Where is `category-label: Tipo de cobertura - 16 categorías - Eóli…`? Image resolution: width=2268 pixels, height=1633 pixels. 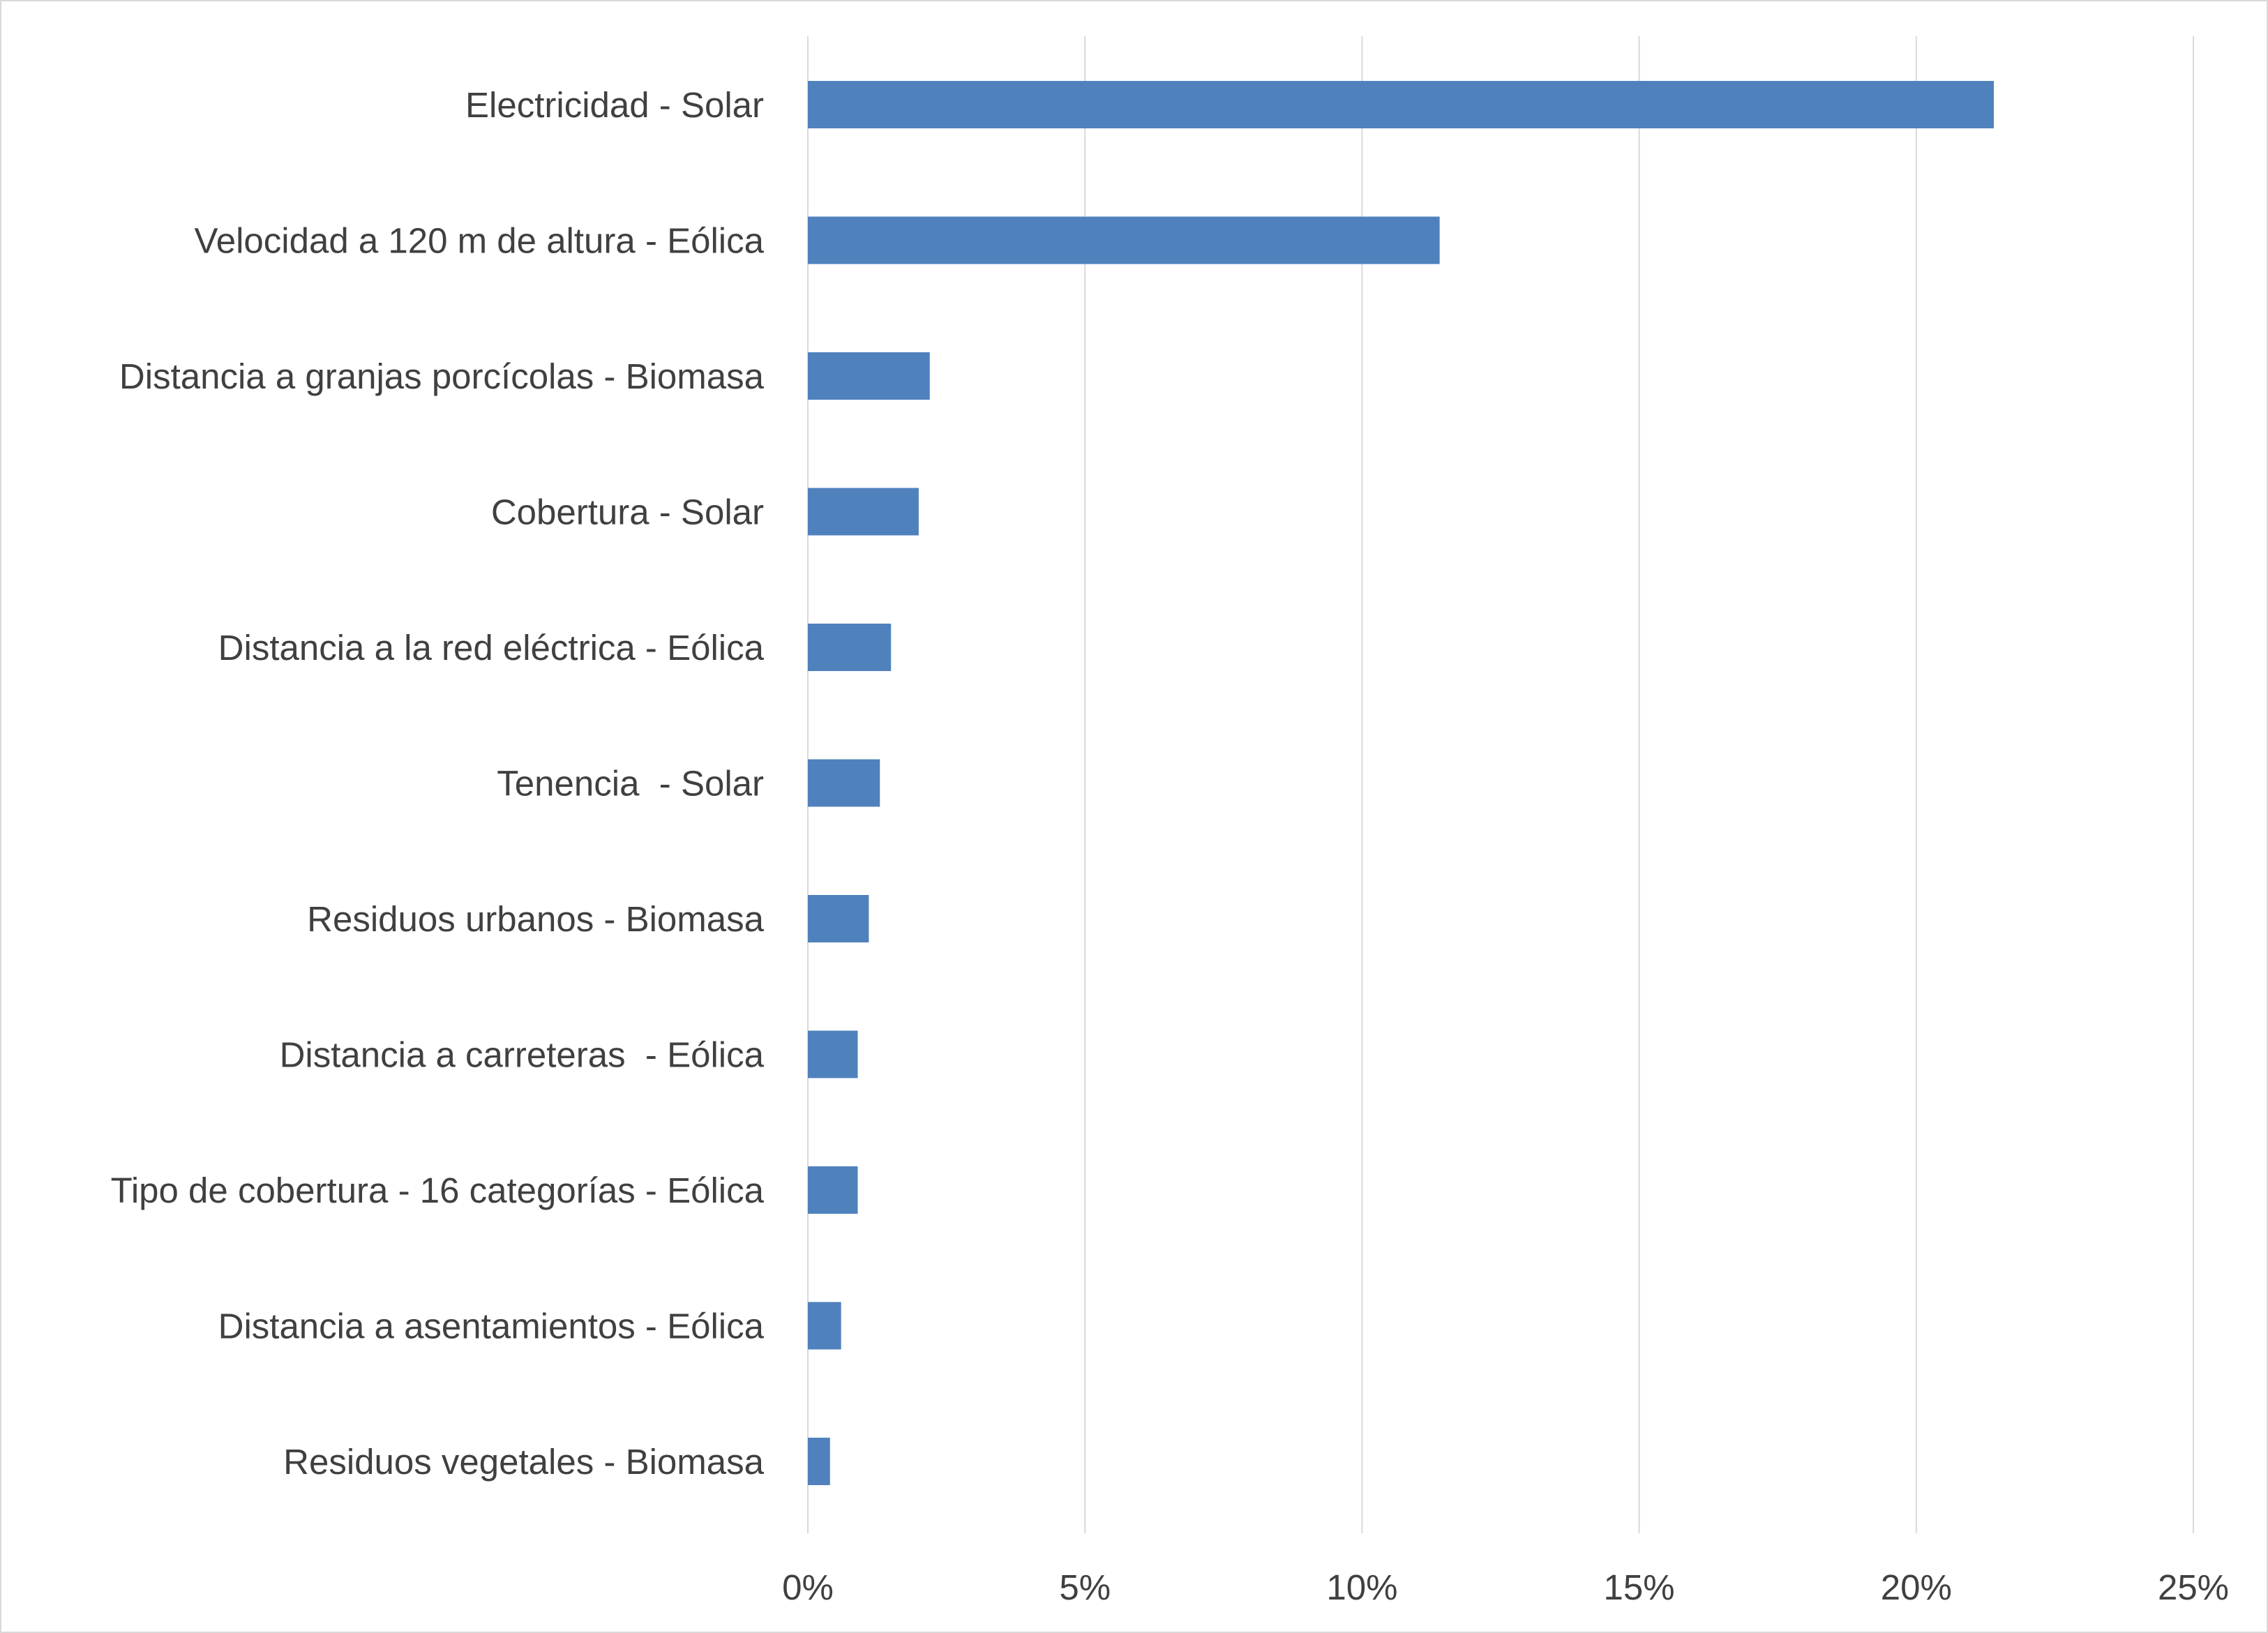 category-label: Tipo de cobertura - 16 categorías - Eóli… is located at coordinates (438, 1190).